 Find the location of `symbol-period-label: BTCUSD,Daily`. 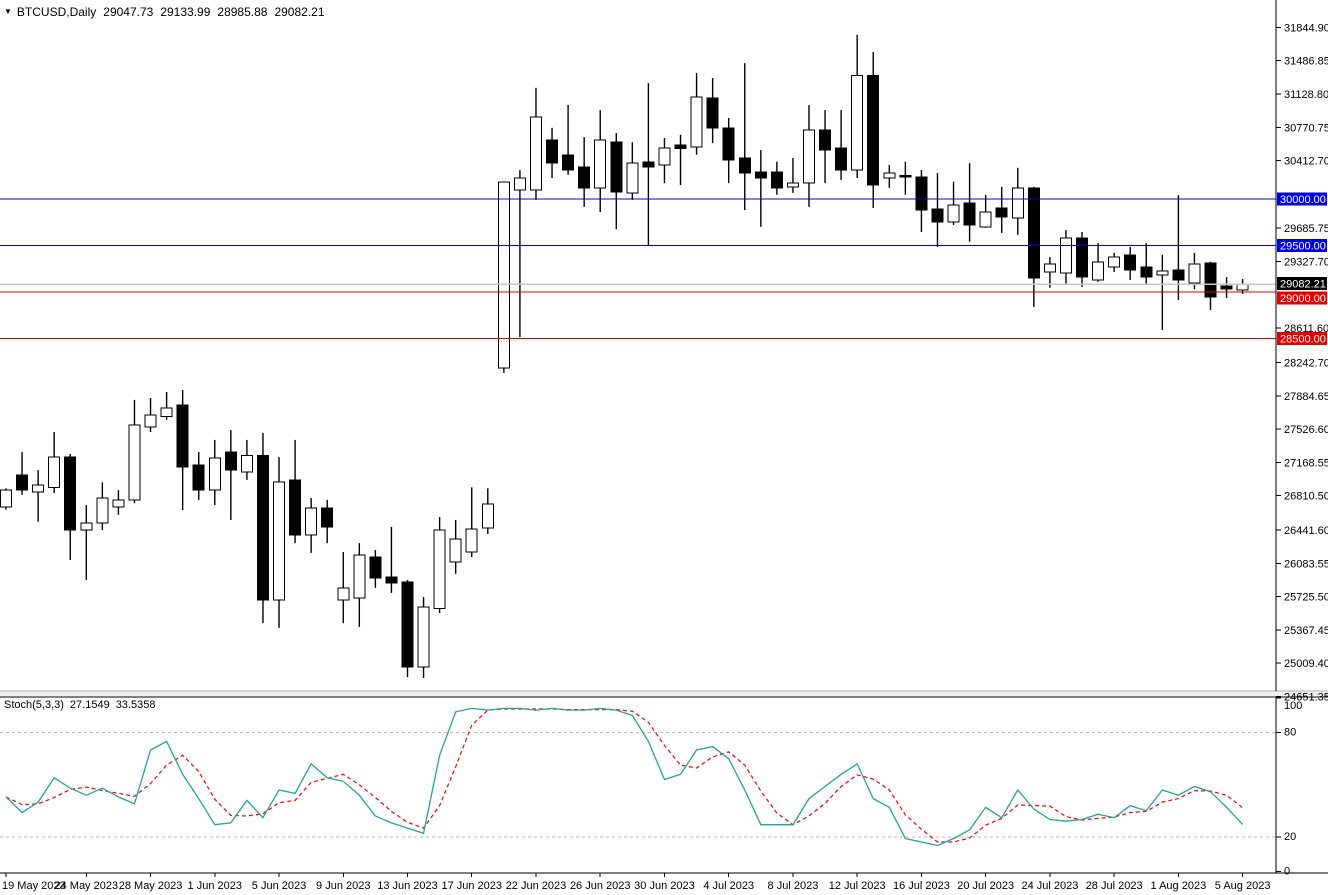

symbol-period-label: BTCUSD,Daily is located at coordinates (56, 12).